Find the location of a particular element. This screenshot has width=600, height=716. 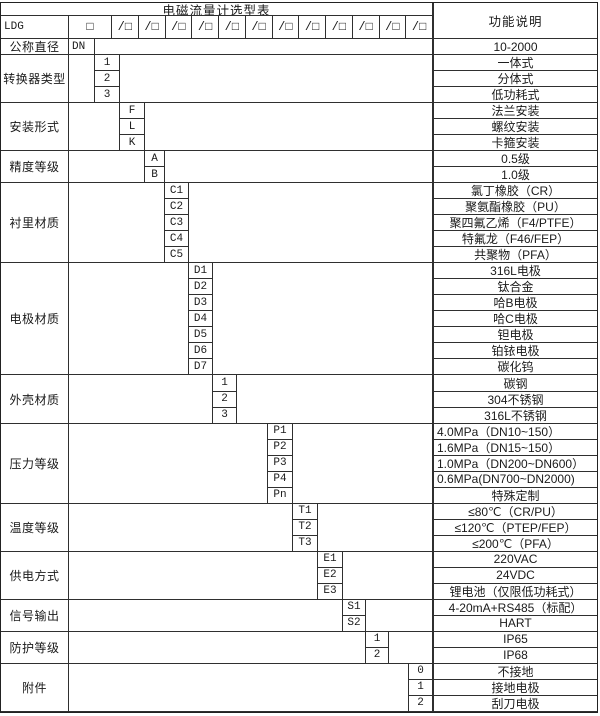

code-cell: E2 is located at coordinates (330, 575).